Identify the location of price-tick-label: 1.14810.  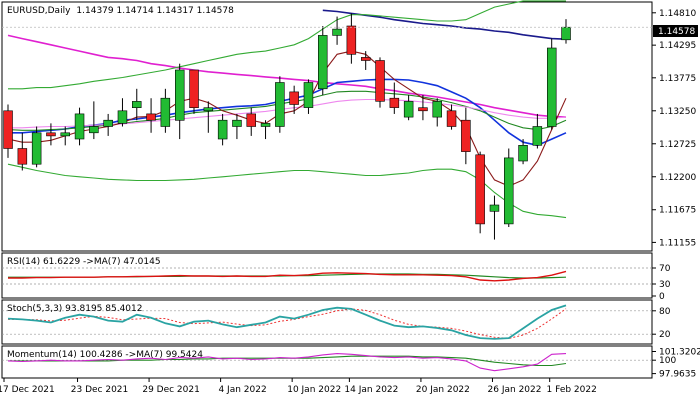
(677, 14).